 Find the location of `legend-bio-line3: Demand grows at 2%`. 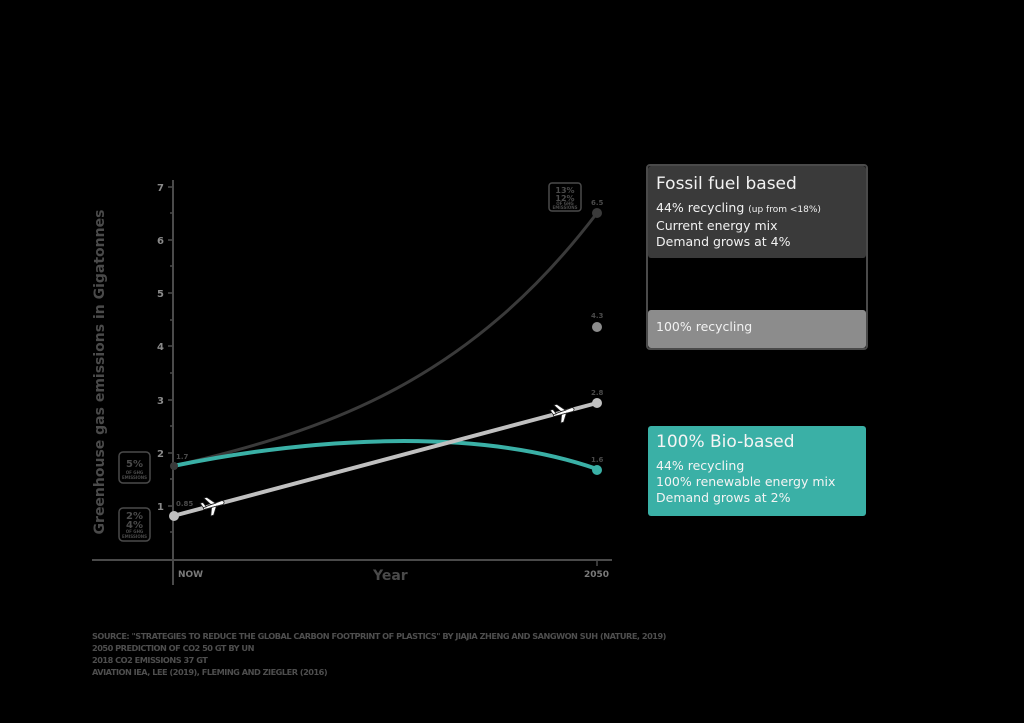

legend-bio-line3: Demand grows at 2% is located at coordinates (723, 497).